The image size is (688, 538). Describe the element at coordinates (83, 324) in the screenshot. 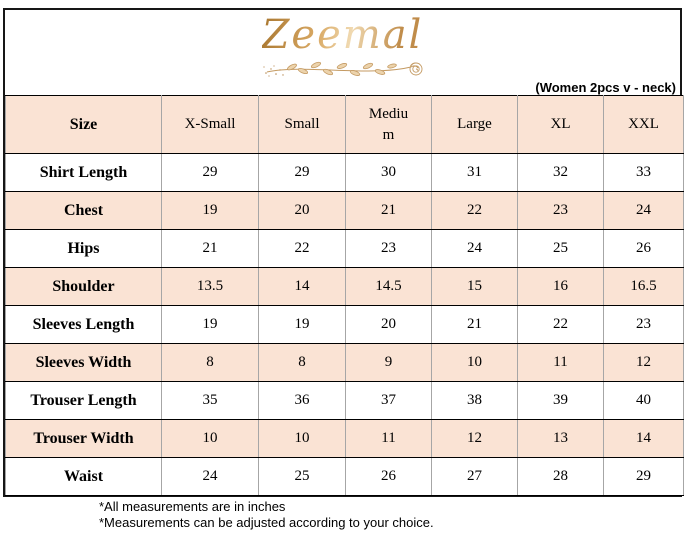

I see `row-label: Sleeves Length` at that location.